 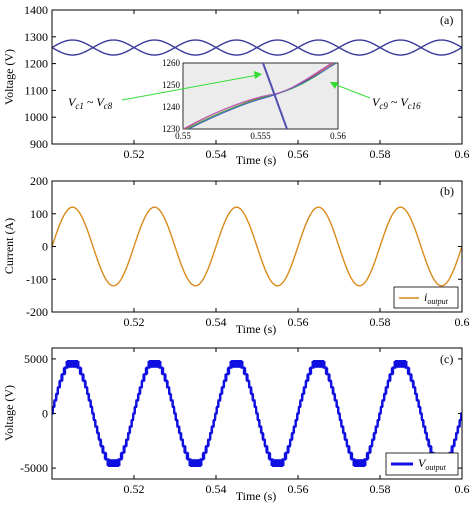 I want to click on inset-curve-blue, so click(x=262, y=96).